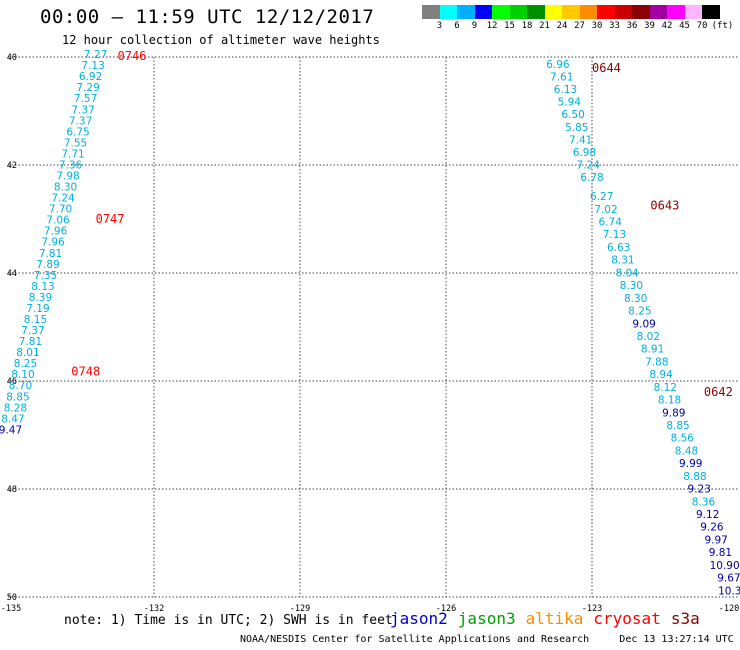 Image resolution: width=740 pixels, height=650 pixels. Describe the element at coordinates (643, 324) in the screenshot. I see `wave-height-value: 9.09` at that location.